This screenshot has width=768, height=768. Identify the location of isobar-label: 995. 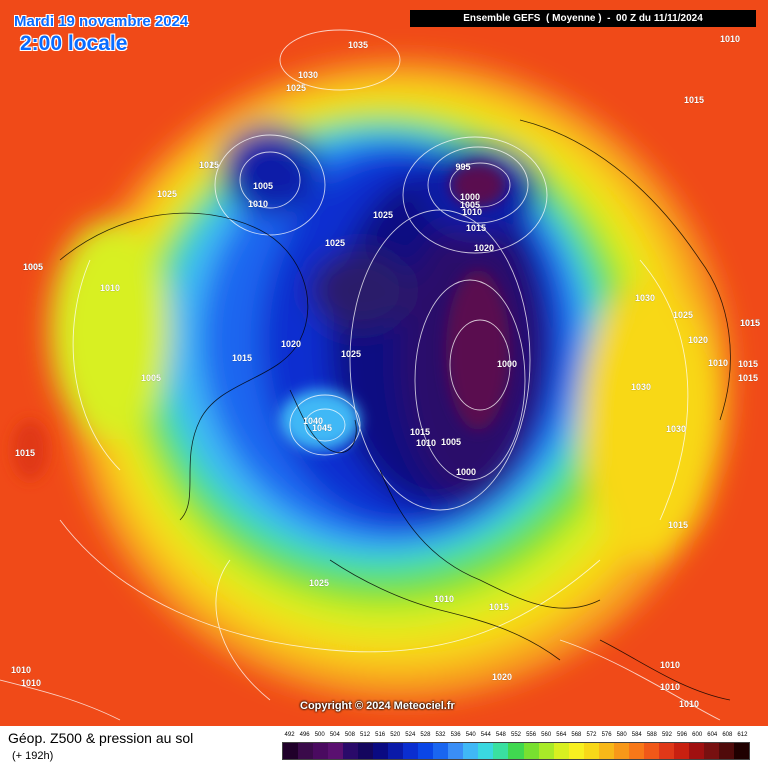
(462, 167).